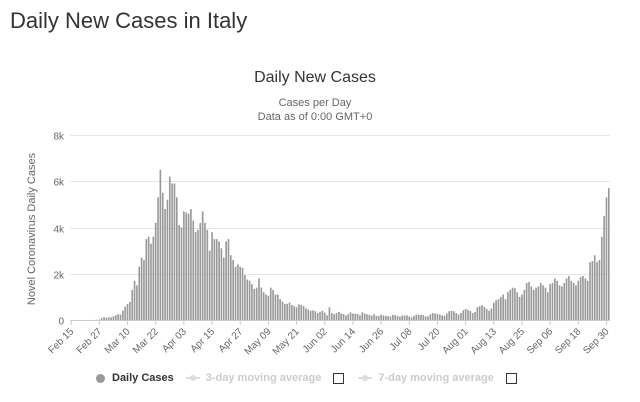 The height and width of the screenshot is (402, 640). What do you see at coordinates (135, 378) in the screenshot?
I see `legend-item-daily-cases: Daily Cases` at bounding box center [135, 378].